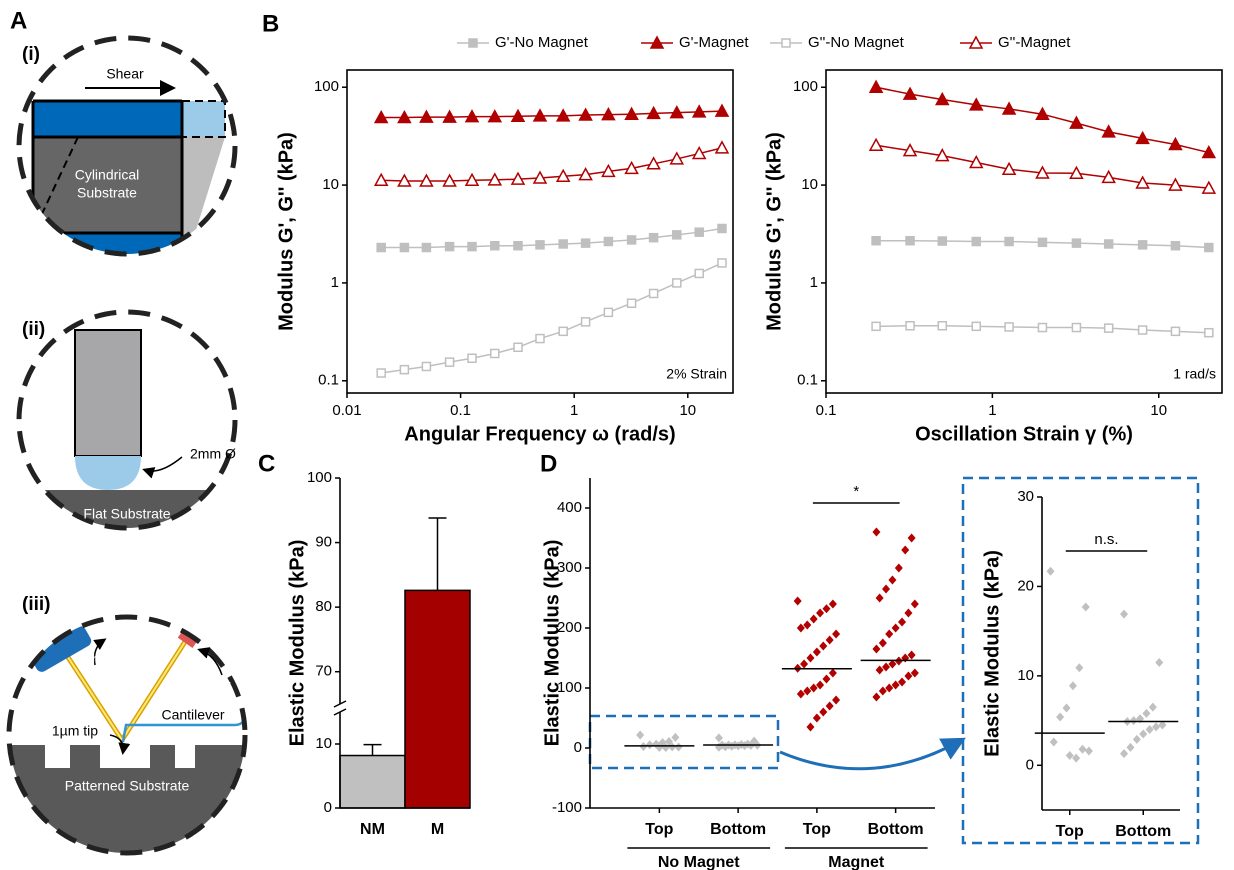 The width and height of the screenshot is (1234, 870). I want to click on x-axis-label: Oscillation Strain γ (%), so click(1024, 434).